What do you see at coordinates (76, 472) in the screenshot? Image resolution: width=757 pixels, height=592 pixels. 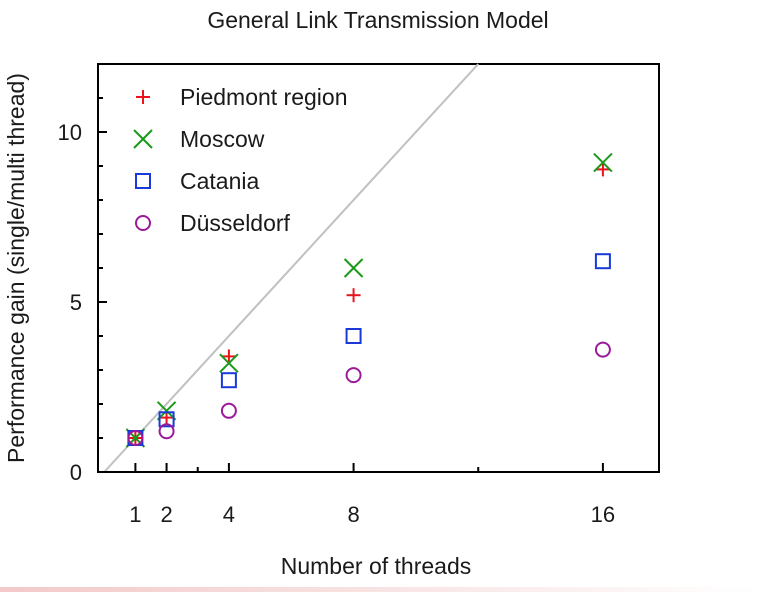 I see `y-tick-label: 0` at bounding box center [76, 472].